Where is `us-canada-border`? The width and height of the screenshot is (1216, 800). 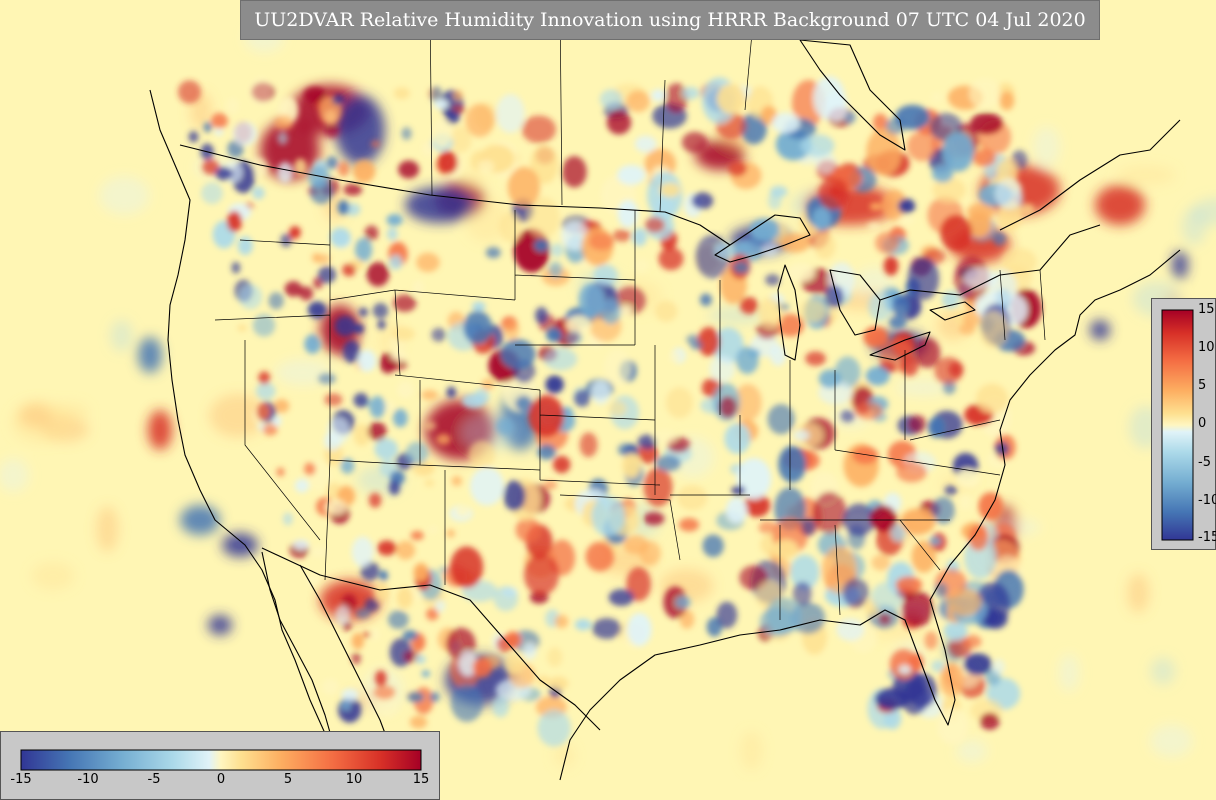
us-canada-border is located at coordinates (455, 195).